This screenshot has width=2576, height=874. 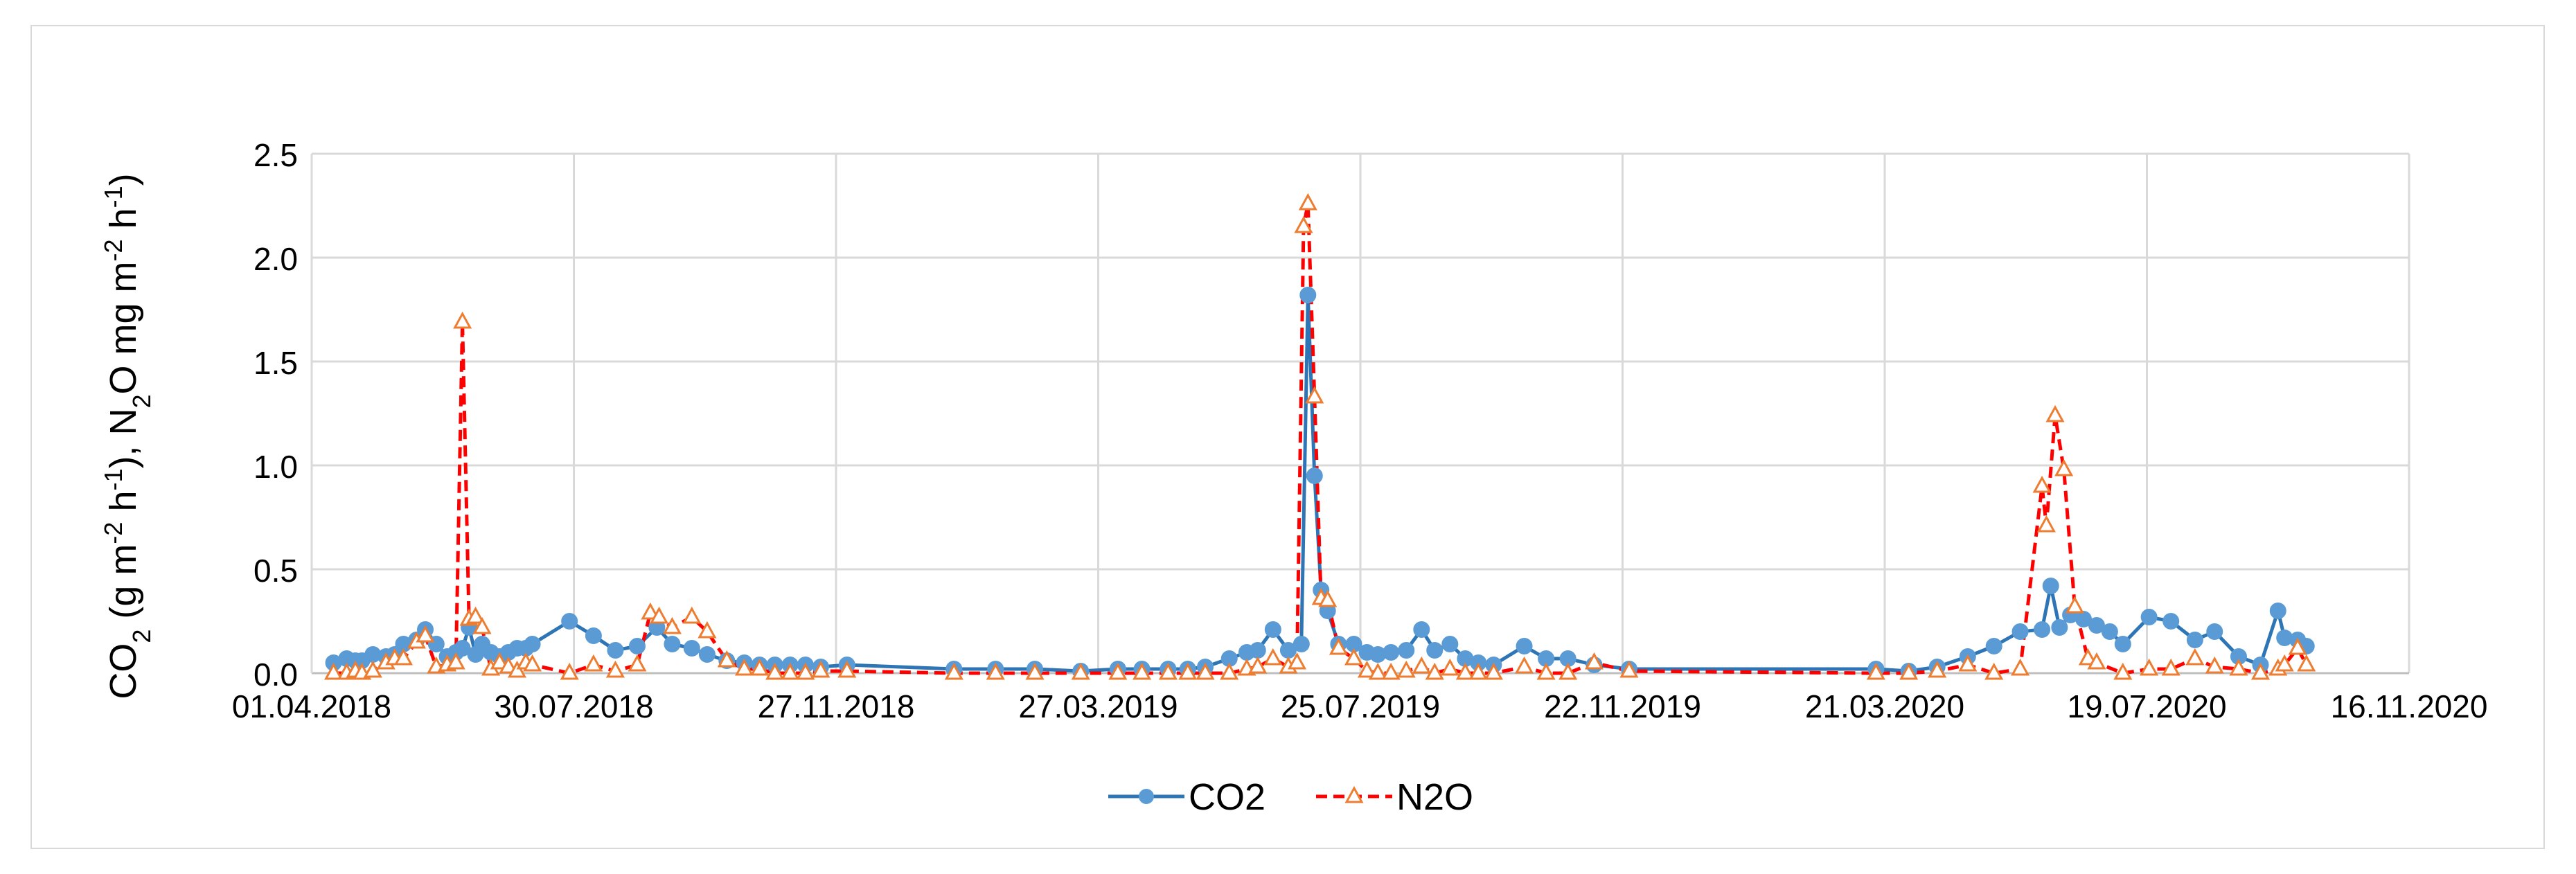 What do you see at coordinates (276, 259) in the screenshot?
I see `y-tick-label: 2.0` at bounding box center [276, 259].